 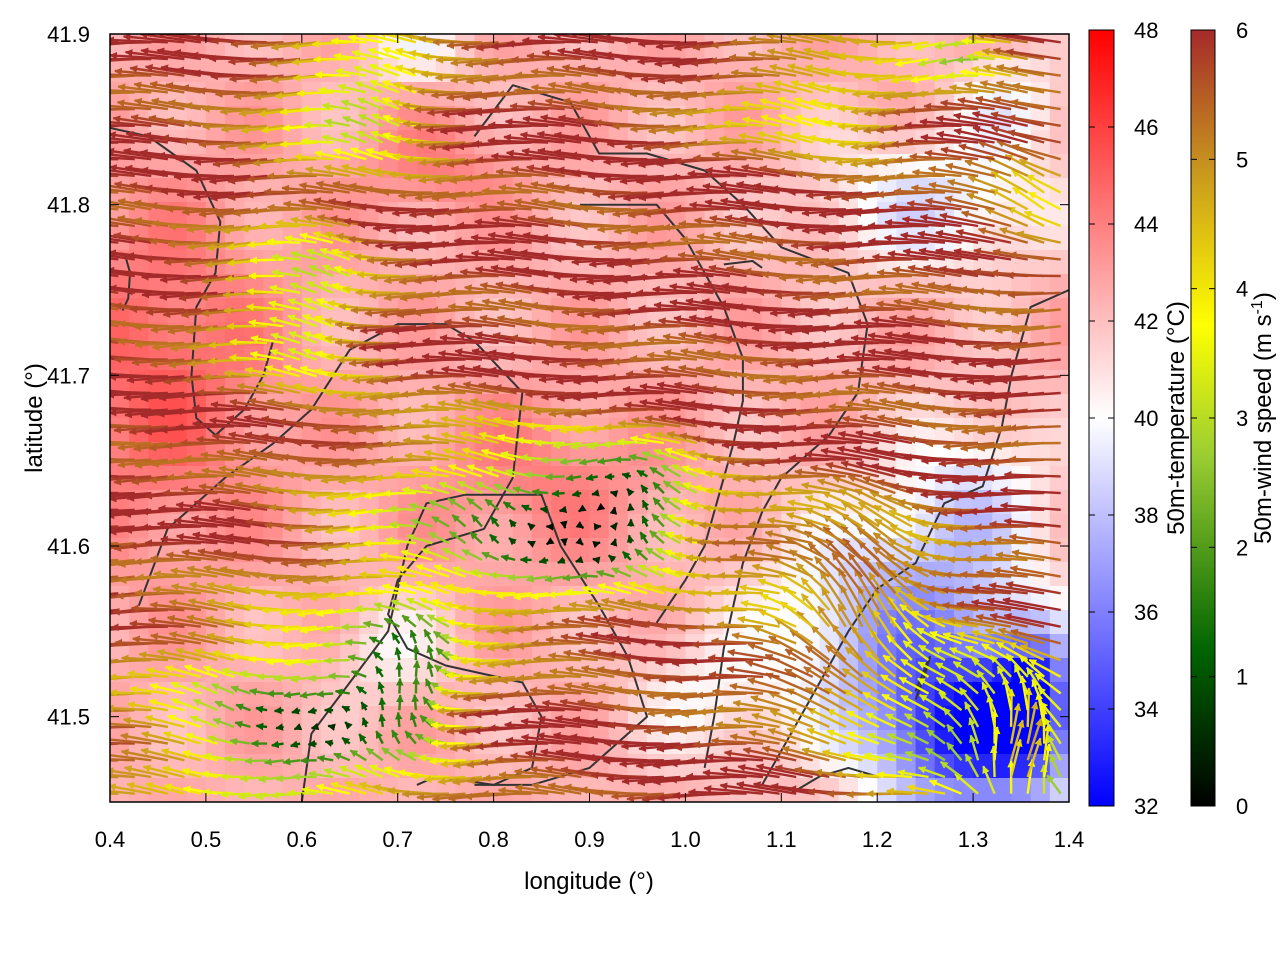 What do you see at coordinates (1242, 418) in the screenshot?
I see `colorbar-tick-label: 3` at bounding box center [1242, 418].